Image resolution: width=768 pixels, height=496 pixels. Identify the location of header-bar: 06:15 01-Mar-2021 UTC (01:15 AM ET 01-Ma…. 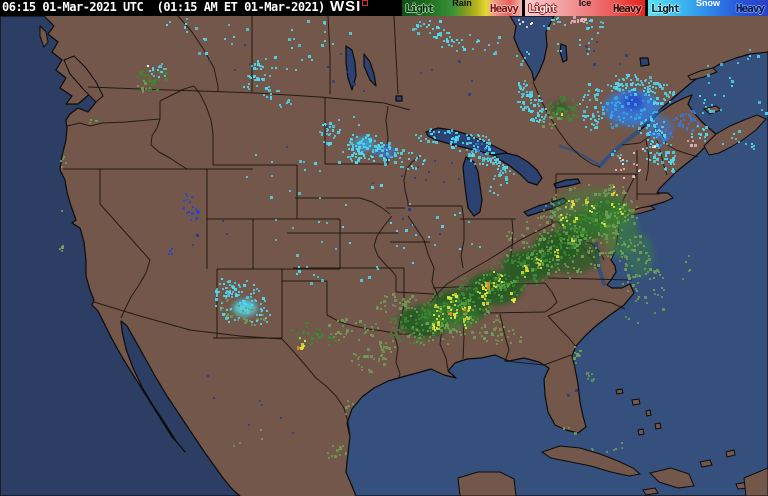
(384, 8).